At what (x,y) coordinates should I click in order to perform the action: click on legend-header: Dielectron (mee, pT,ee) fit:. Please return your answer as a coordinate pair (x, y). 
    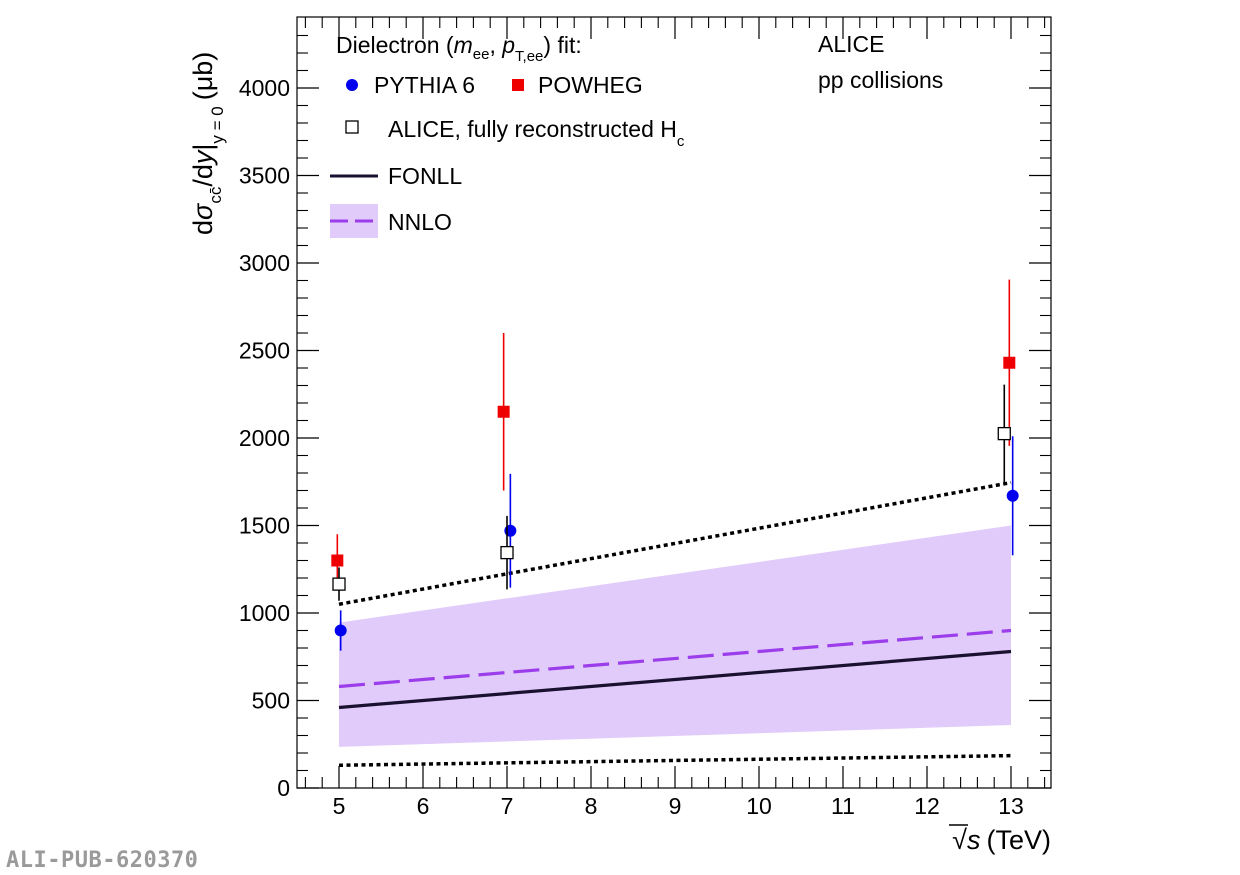
    Looking at the image, I should click on (459, 48).